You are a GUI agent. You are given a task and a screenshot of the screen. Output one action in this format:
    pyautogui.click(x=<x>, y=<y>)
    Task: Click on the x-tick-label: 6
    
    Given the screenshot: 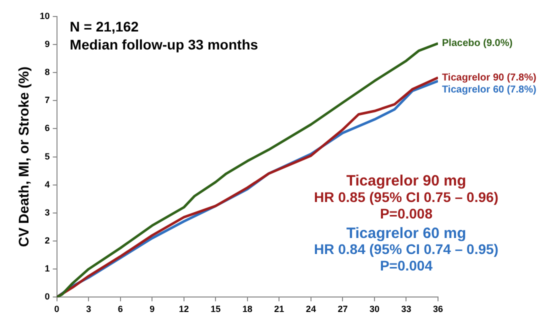 What is the action you would take?
    pyautogui.click(x=120, y=309)
    